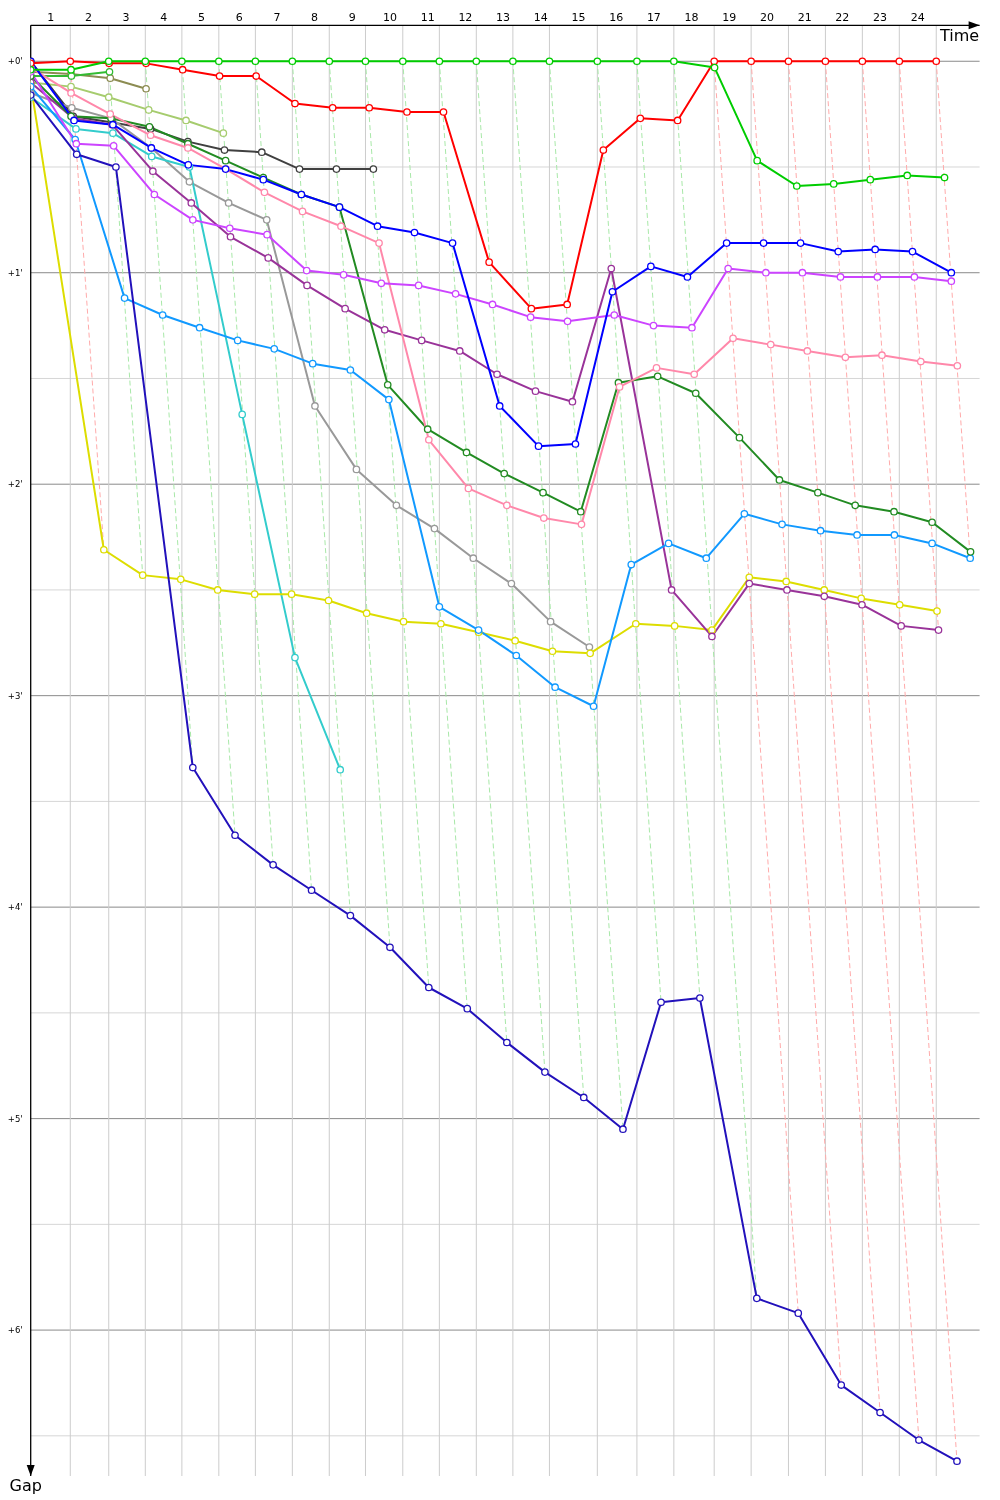 Image resolution: width=1000 pixels, height=1500 pixels. I want to click on x-tick-label: 12, so click(465, 18).